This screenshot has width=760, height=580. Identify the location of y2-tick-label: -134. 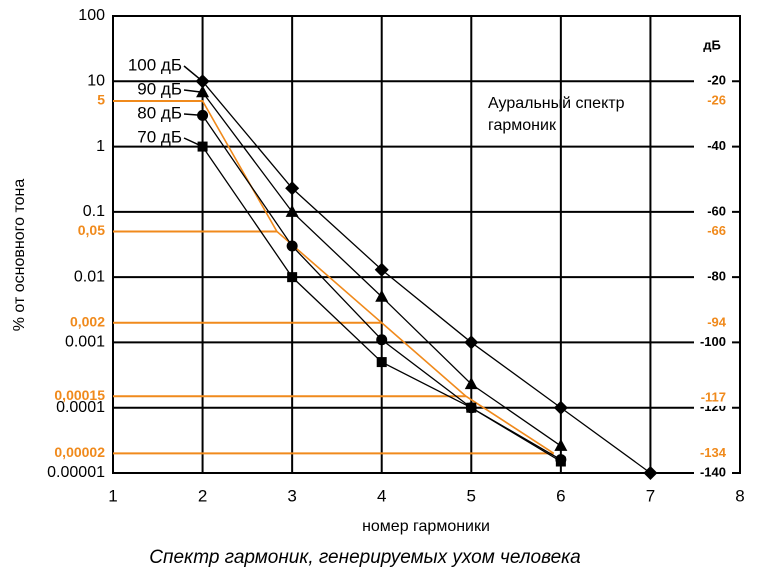
(713, 452).